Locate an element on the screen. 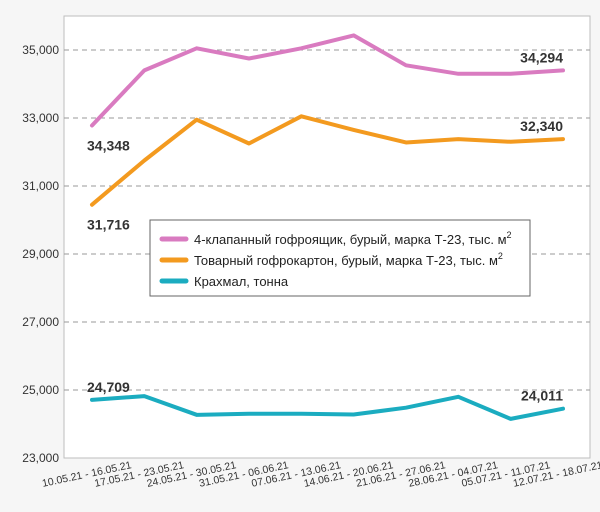 Image resolution: width=600 pixels, height=512 pixels. data-label: 32,340 is located at coordinates (541, 126).